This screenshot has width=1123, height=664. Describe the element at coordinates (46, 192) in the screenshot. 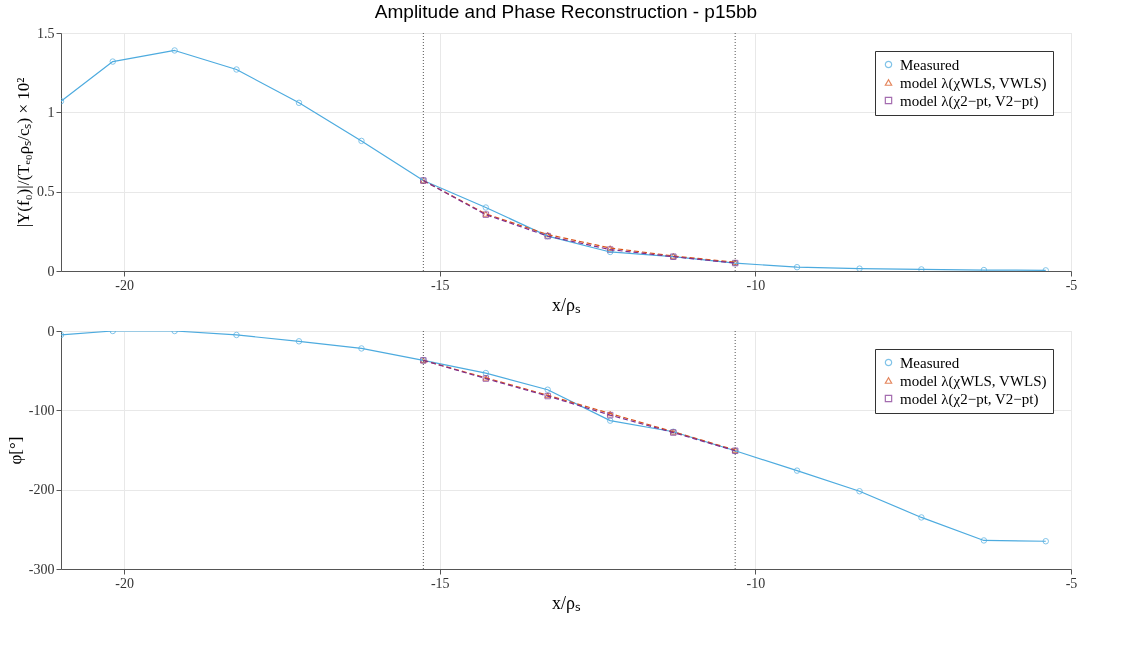

I see `y-tick-label: 0.5` at that location.